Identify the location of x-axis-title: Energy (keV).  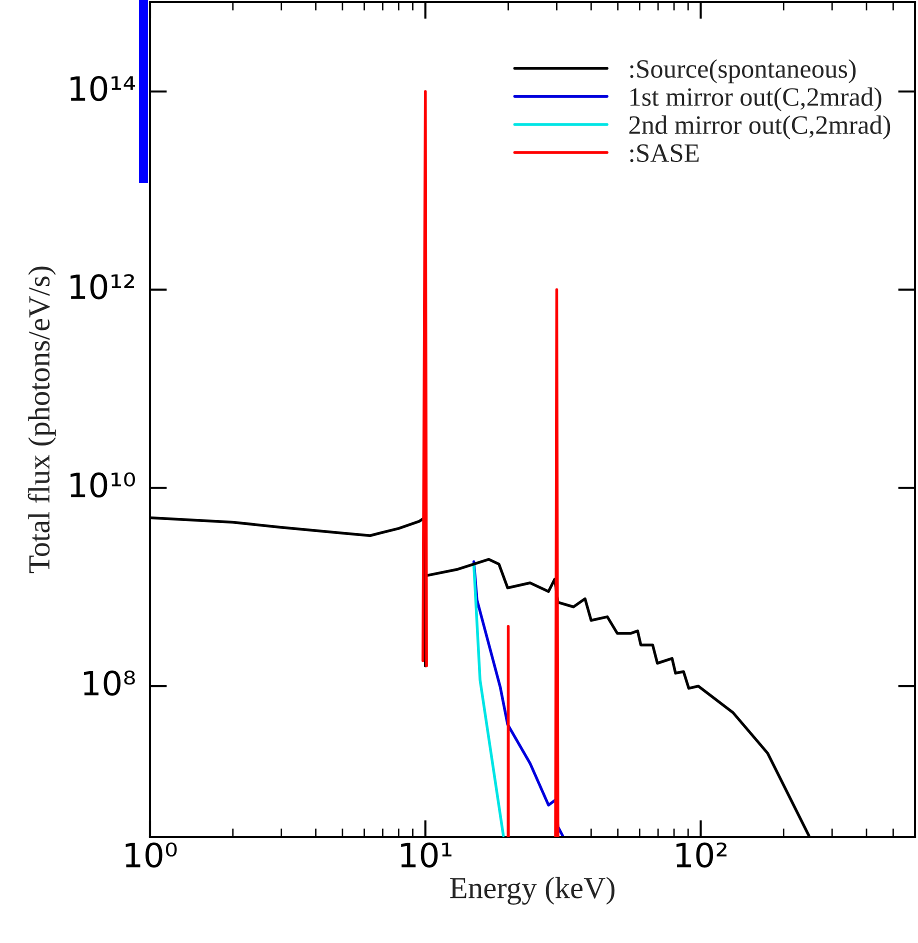
(532, 890).